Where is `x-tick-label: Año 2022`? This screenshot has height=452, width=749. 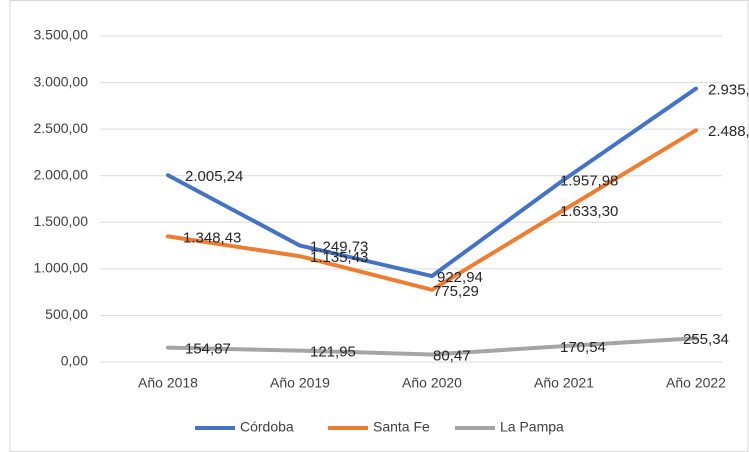 x-tick-label: Año 2022 is located at coordinates (696, 383).